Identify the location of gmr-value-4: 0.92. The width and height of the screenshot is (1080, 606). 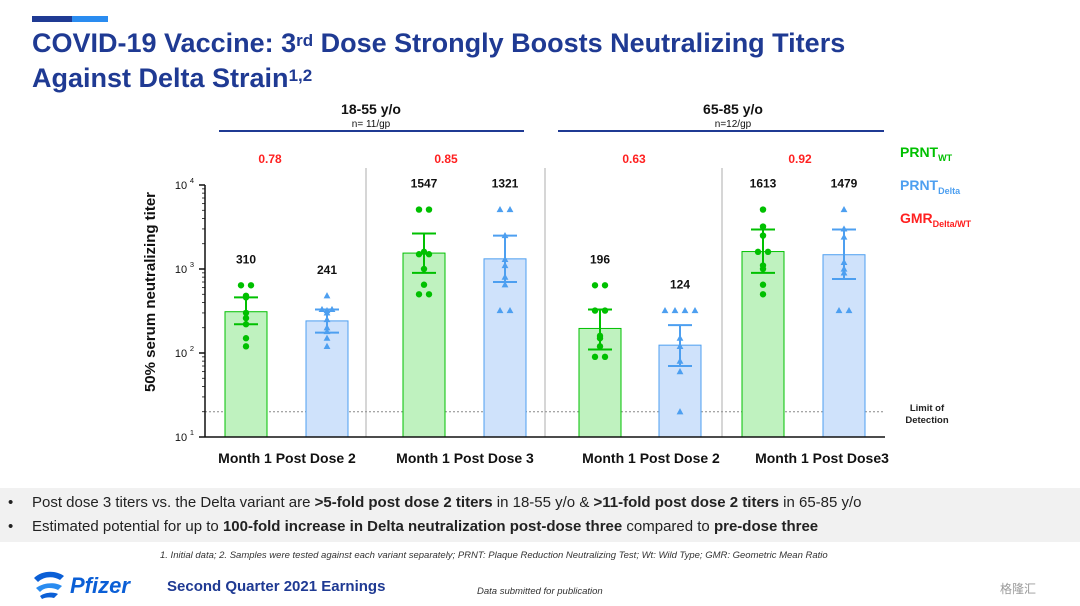
(800, 159).